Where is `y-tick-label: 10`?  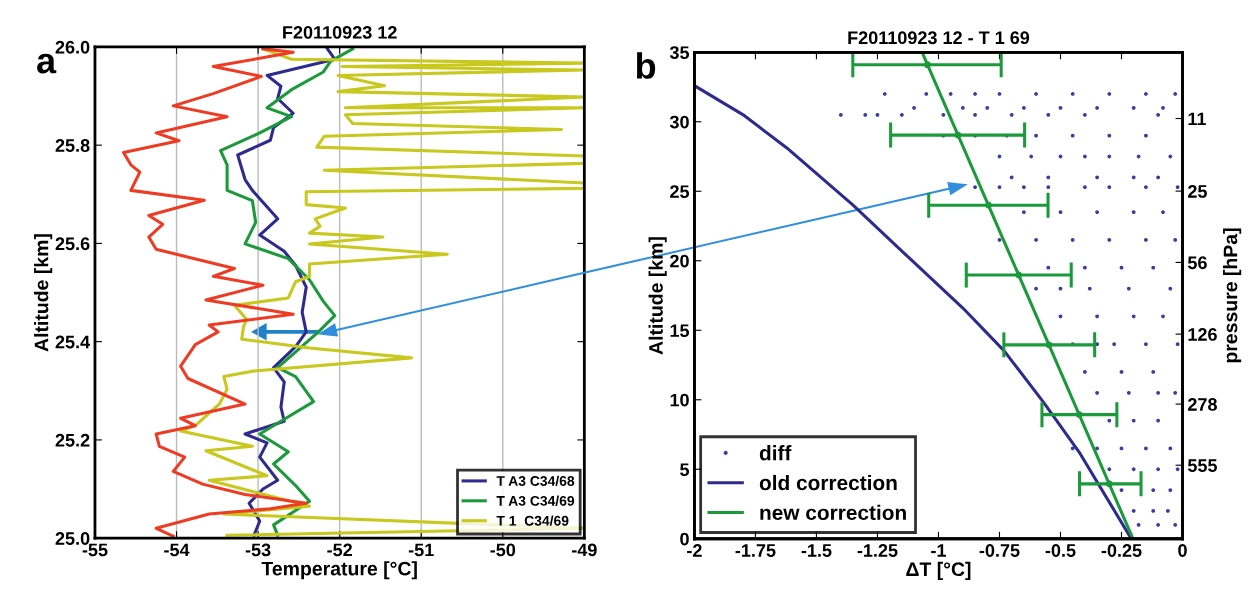
y-tick-label: 10 is located at coordinates (679, 400).